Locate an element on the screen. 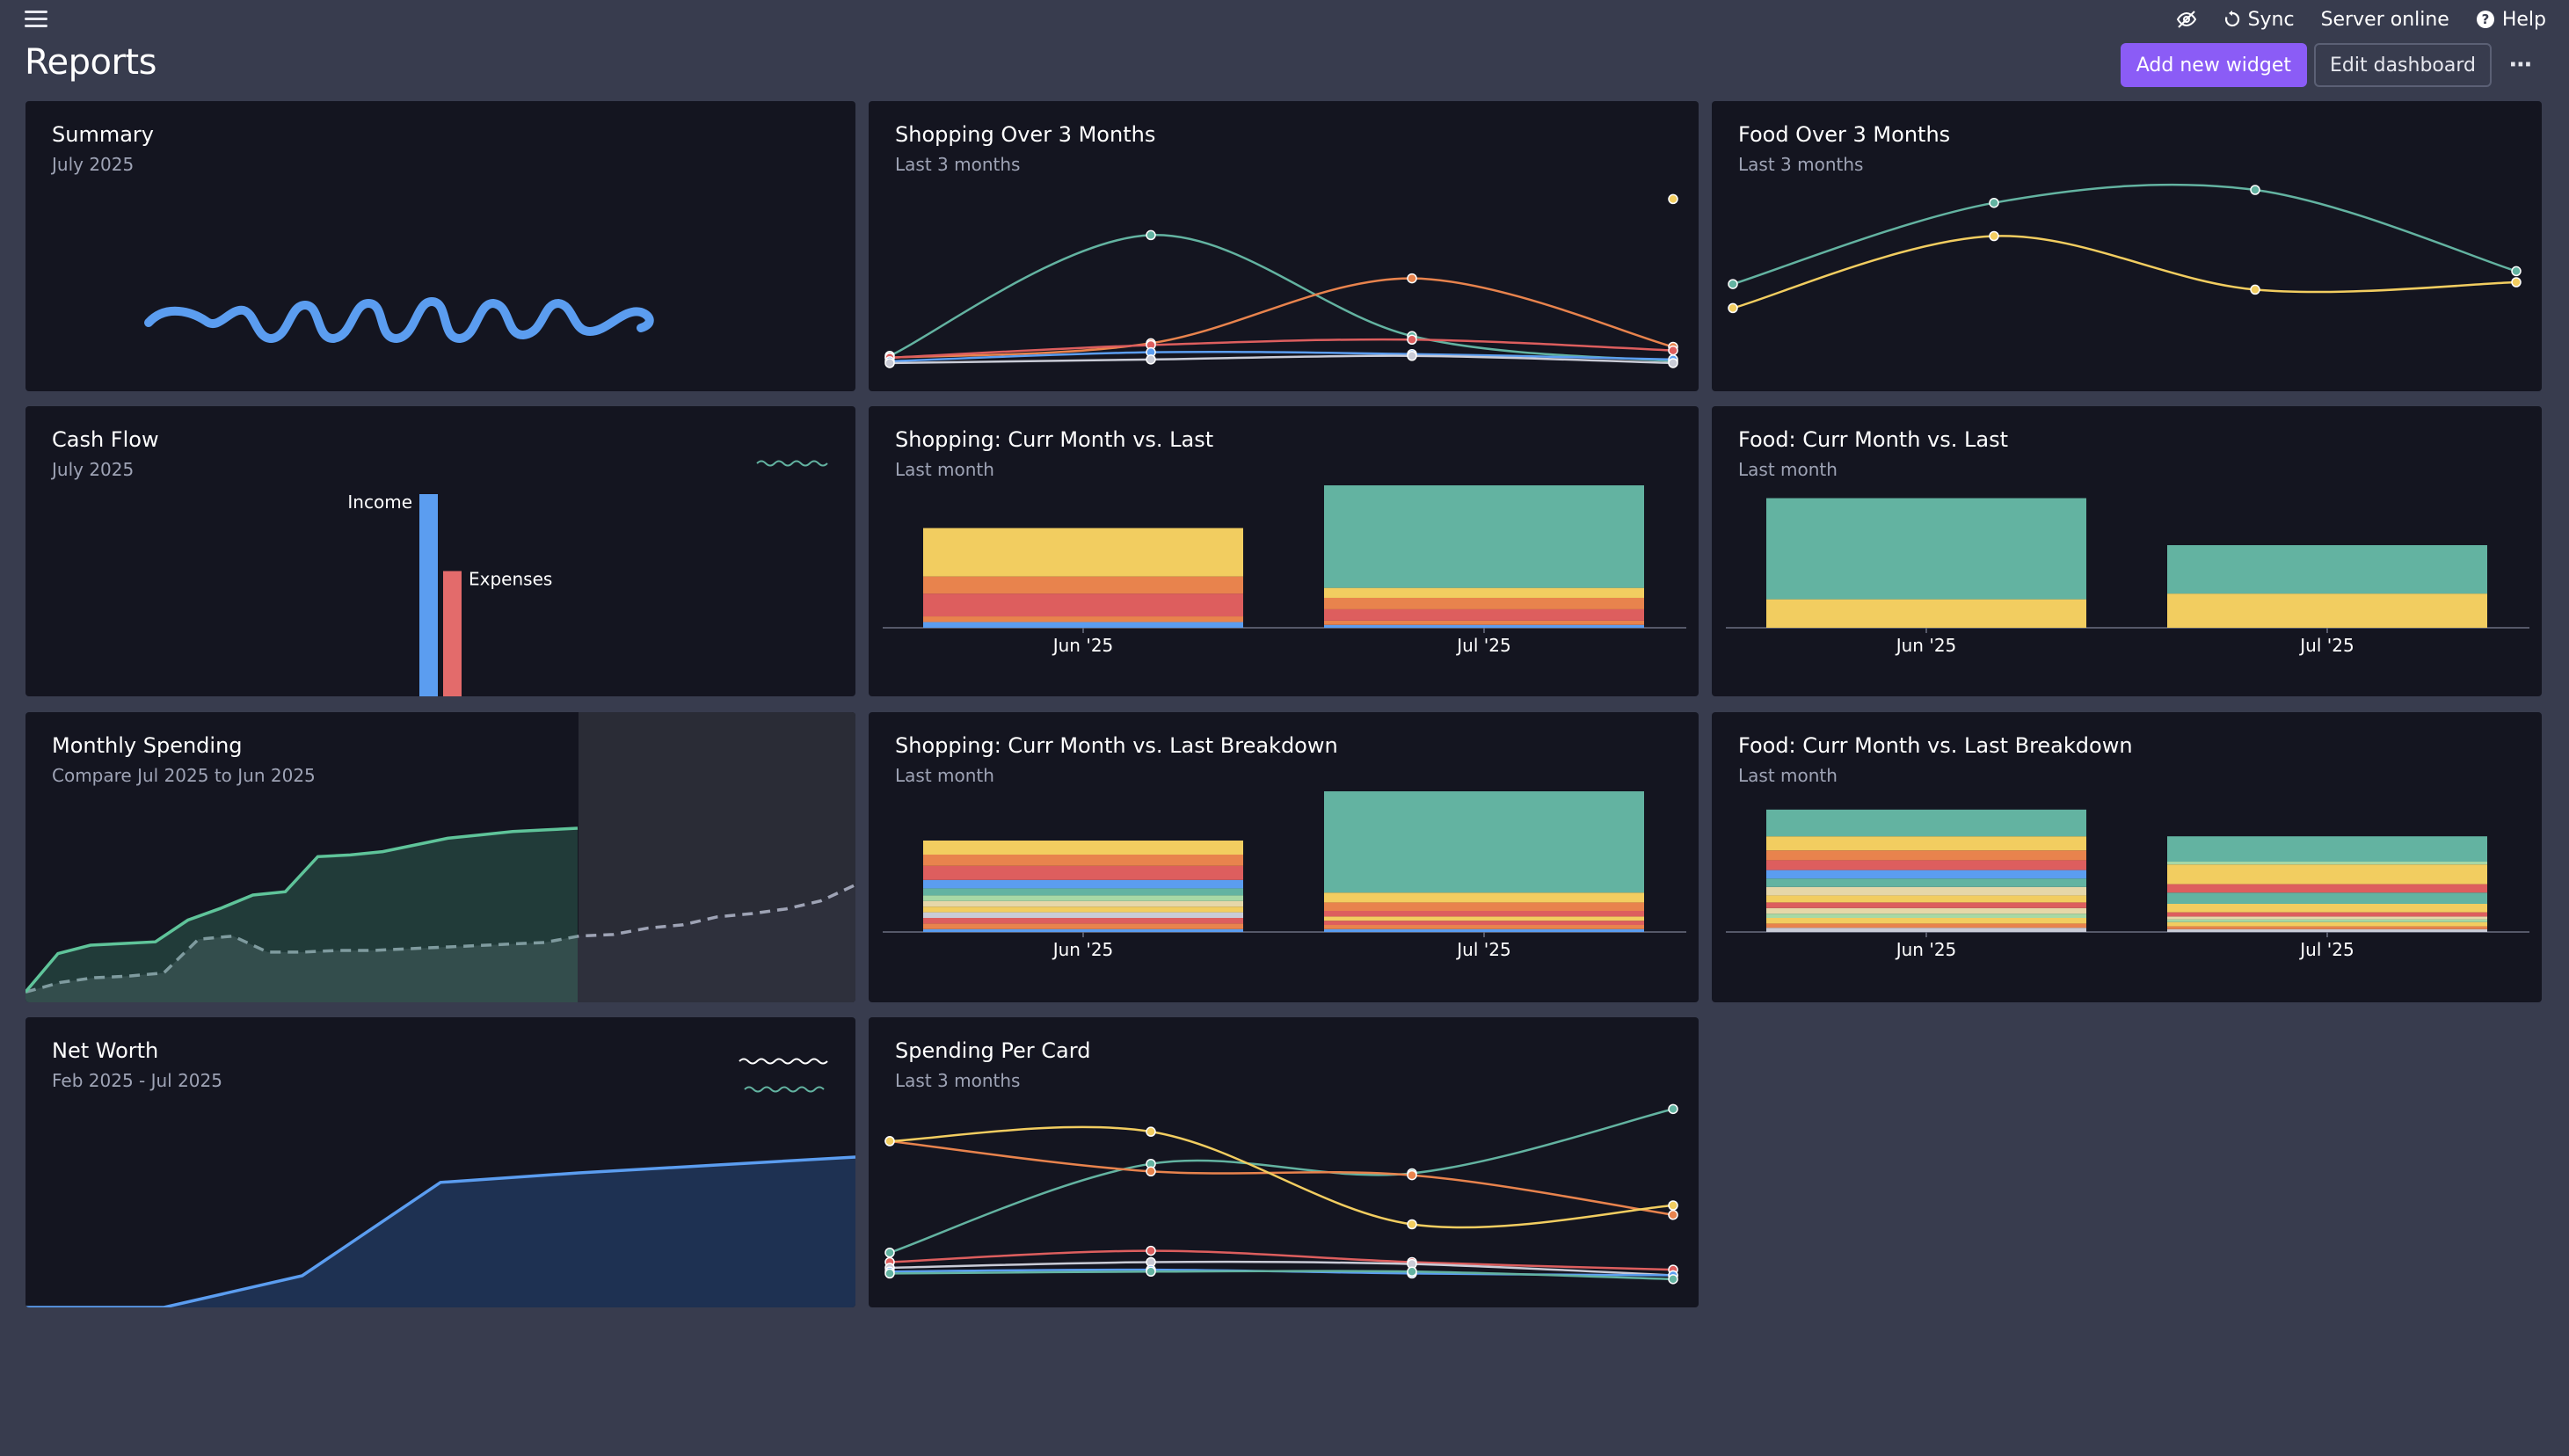  legend-scribble is located at coordinates (792, 463).